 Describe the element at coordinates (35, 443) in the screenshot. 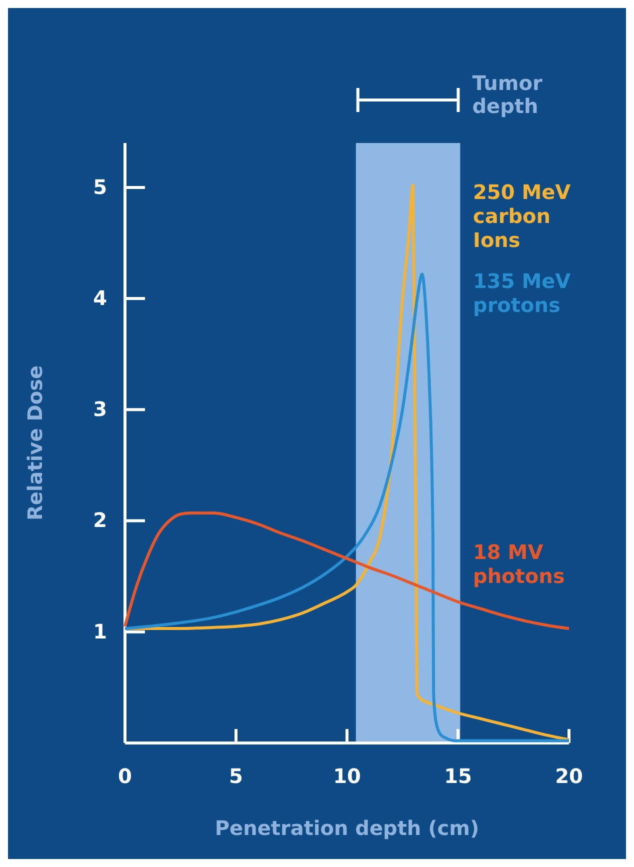

I see `y-axis-title: Relative Dose` at that location.